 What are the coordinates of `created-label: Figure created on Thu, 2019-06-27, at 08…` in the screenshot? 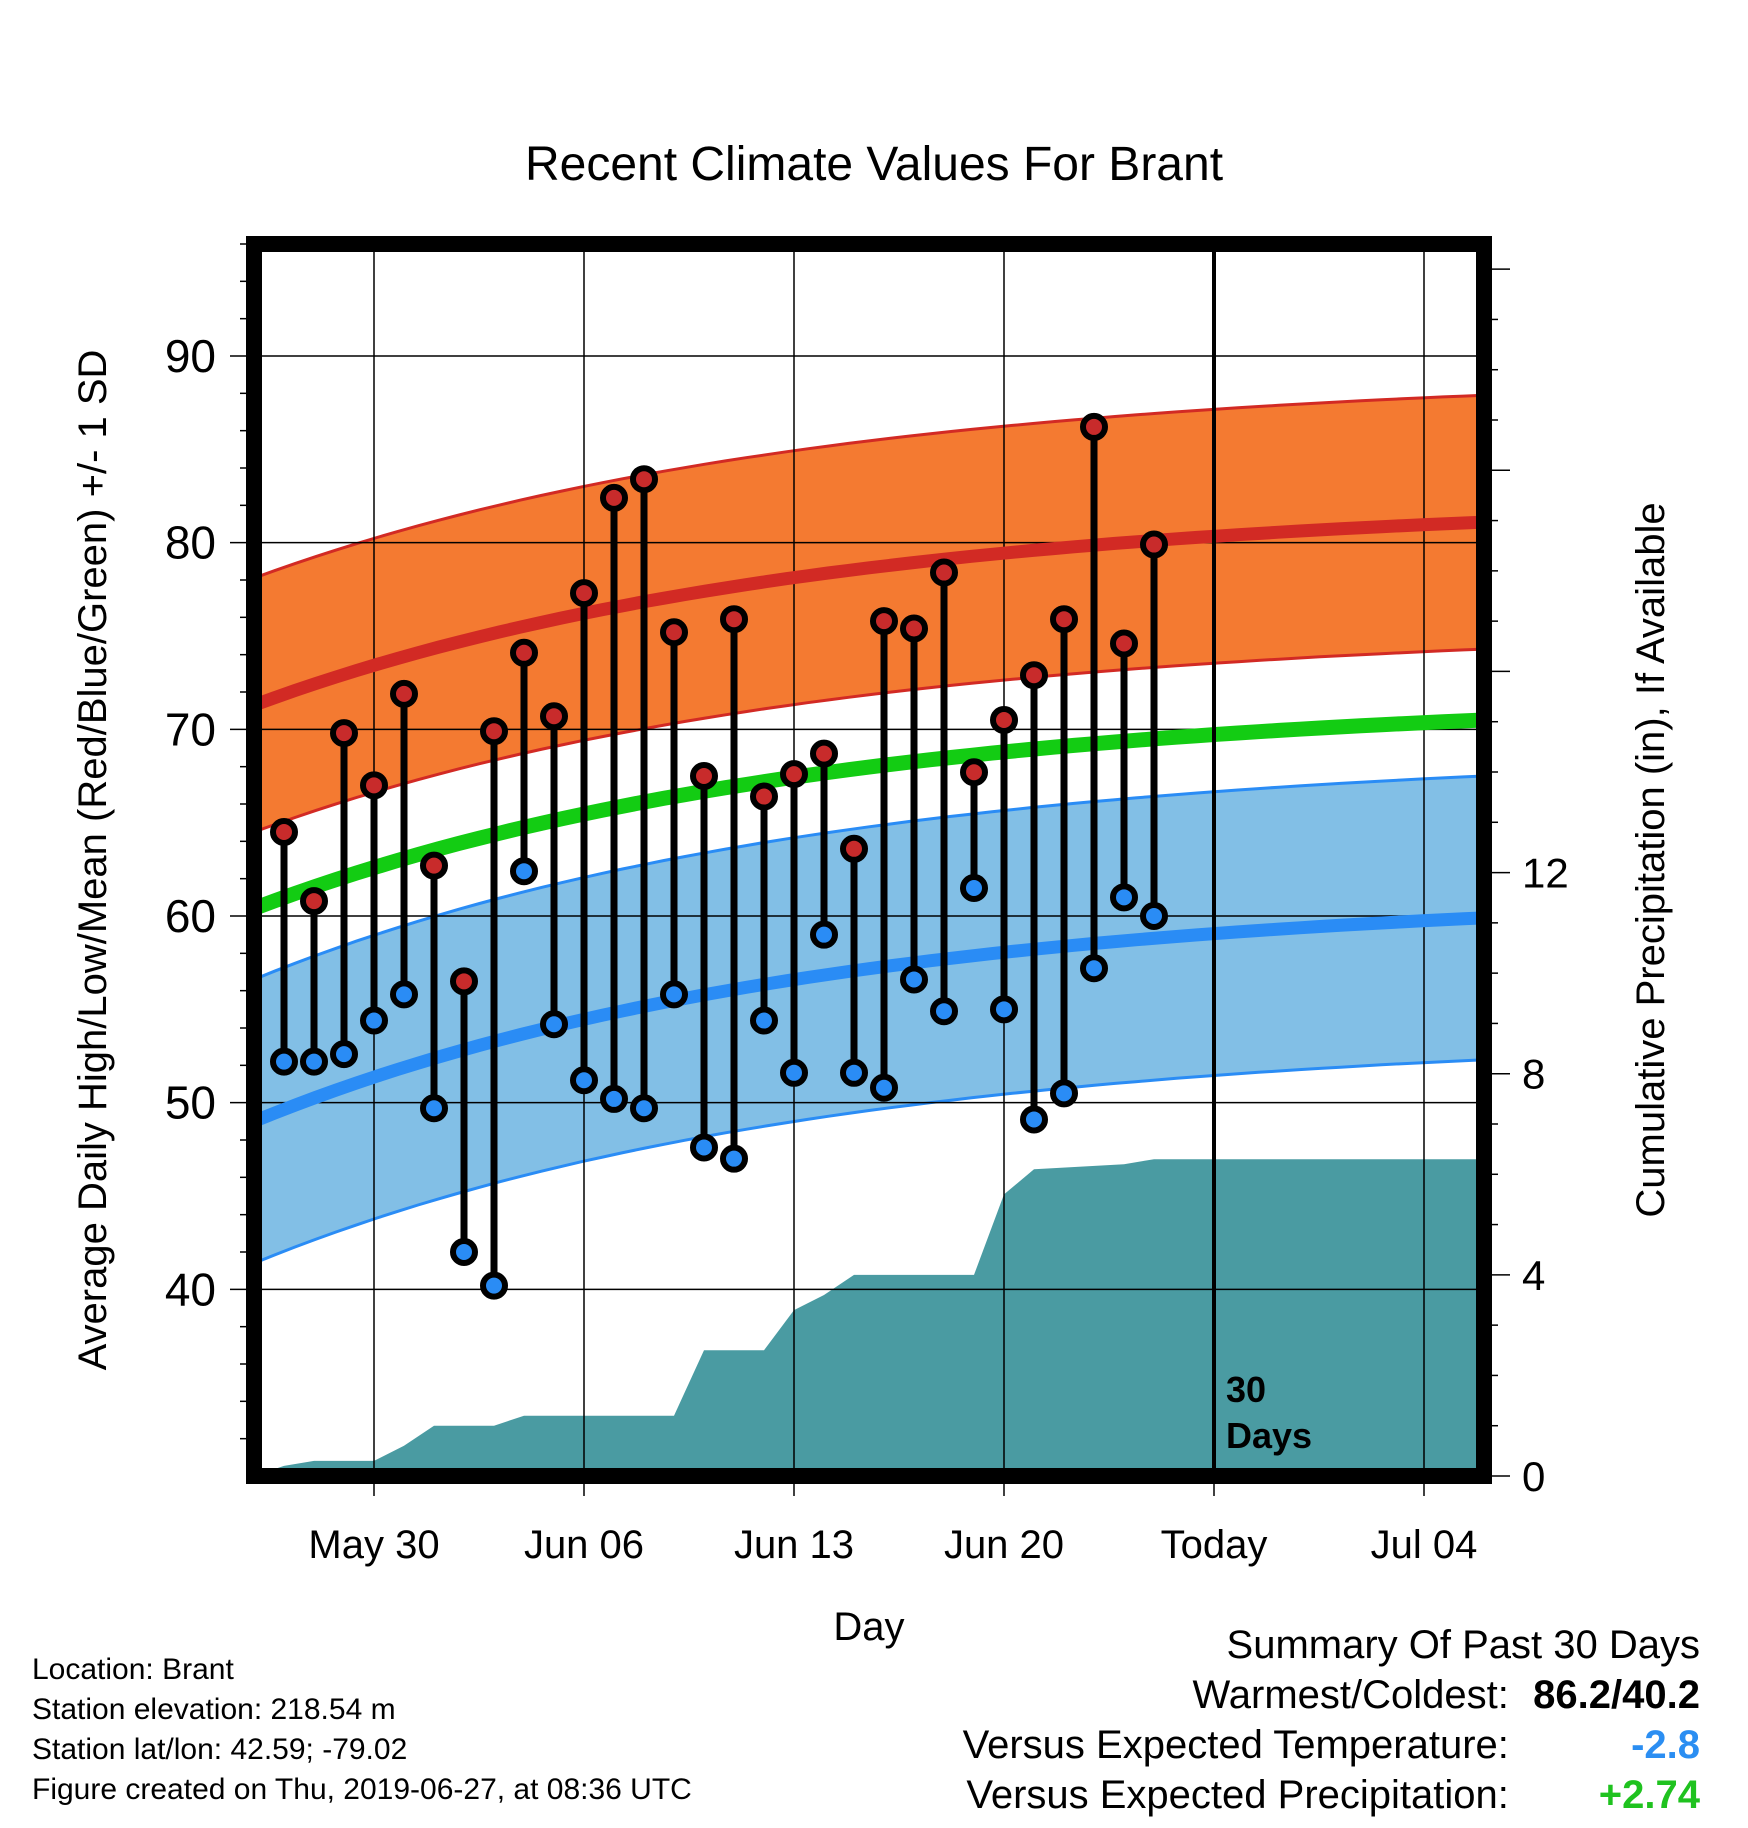 It's located at (362, 1789).